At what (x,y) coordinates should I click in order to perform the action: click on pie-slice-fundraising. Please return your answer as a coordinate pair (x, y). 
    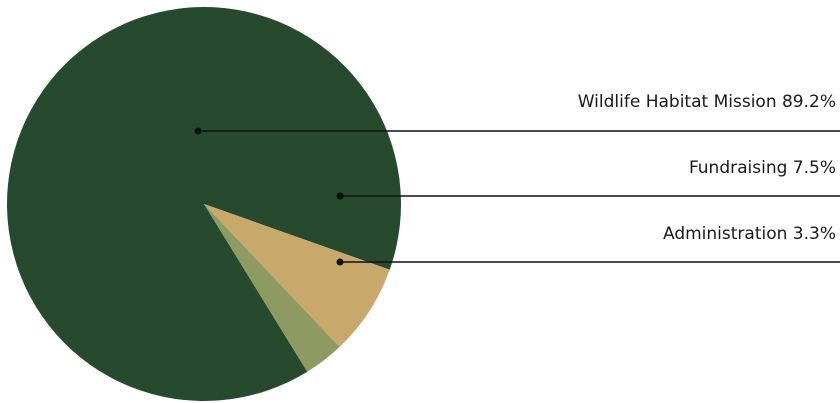
    Looking at the image, I should click on (297, 275).